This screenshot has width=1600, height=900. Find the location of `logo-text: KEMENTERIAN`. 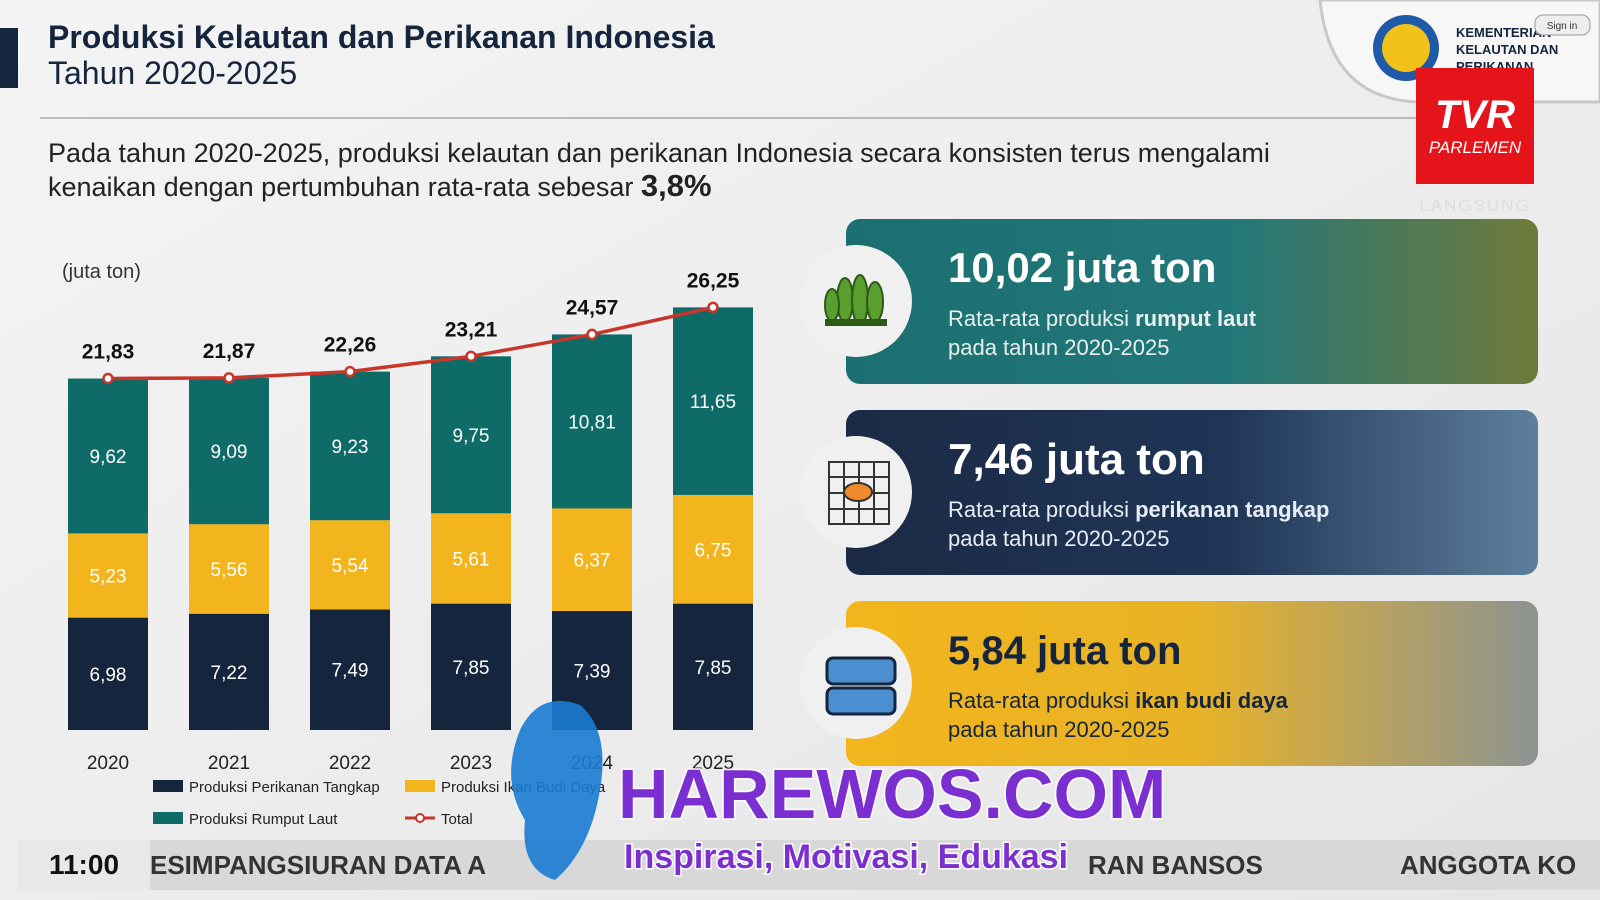

logo-text: KEMENTERIAN is located at coordinates (1503, 32).